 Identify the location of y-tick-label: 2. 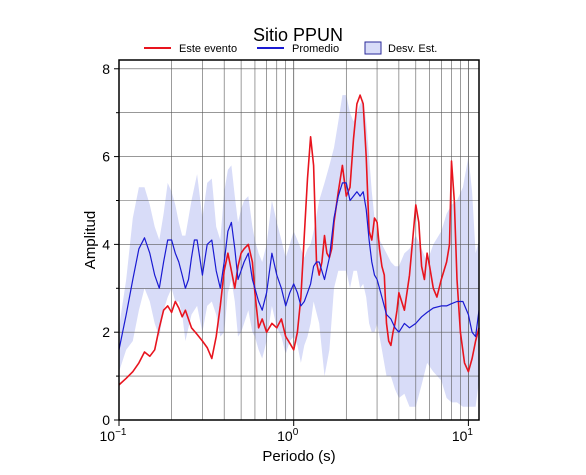
(106, 332).